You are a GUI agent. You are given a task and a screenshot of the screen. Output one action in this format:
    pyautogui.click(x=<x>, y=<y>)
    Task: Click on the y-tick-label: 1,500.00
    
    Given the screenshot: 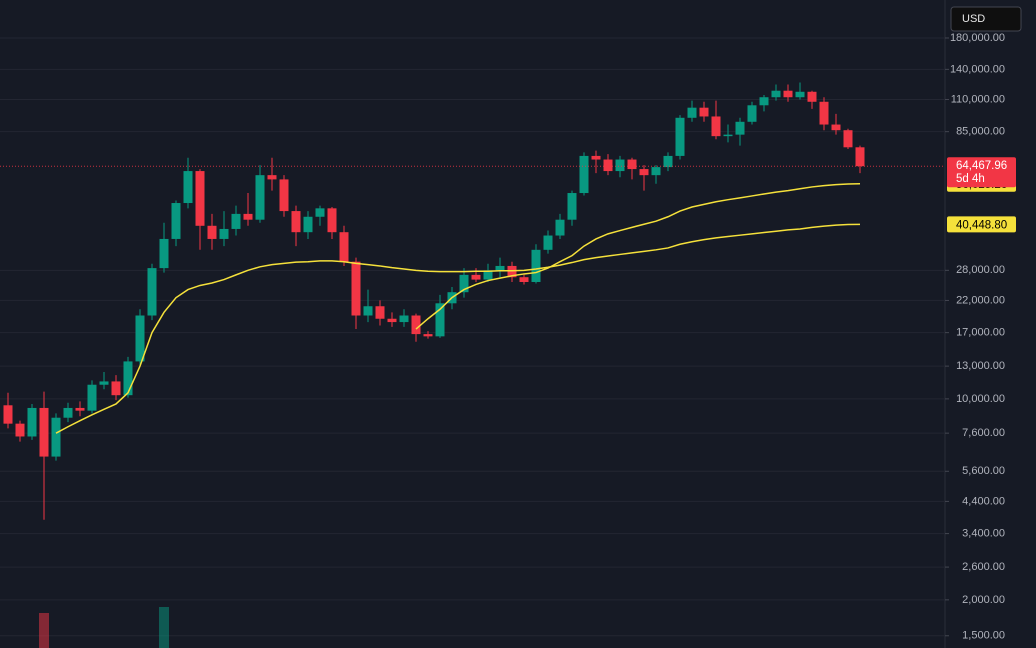 What is the action you would take?
    pyautogui.click(x=983, y=636)
    